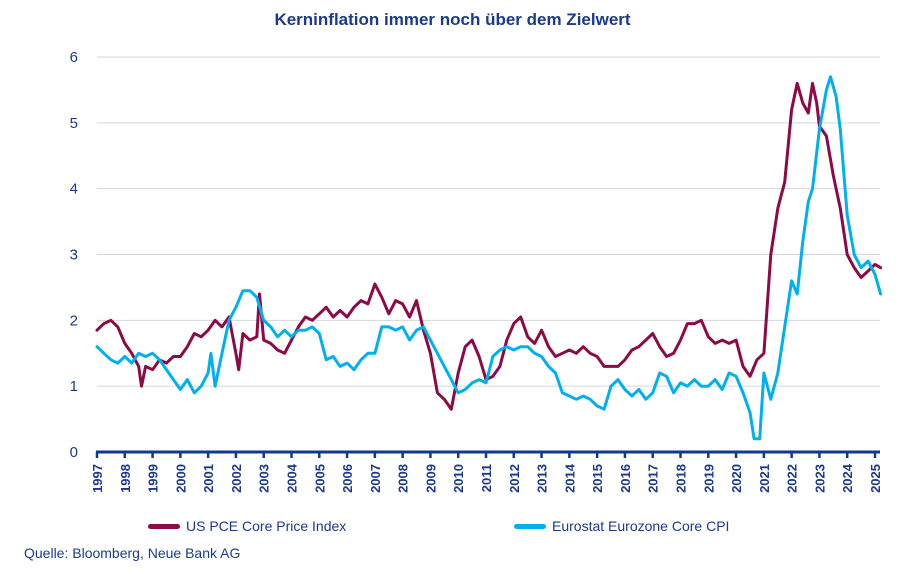 This screenshot has width=905, height=574. I want to click on x-tick-label: 2022, so click(792, 478).